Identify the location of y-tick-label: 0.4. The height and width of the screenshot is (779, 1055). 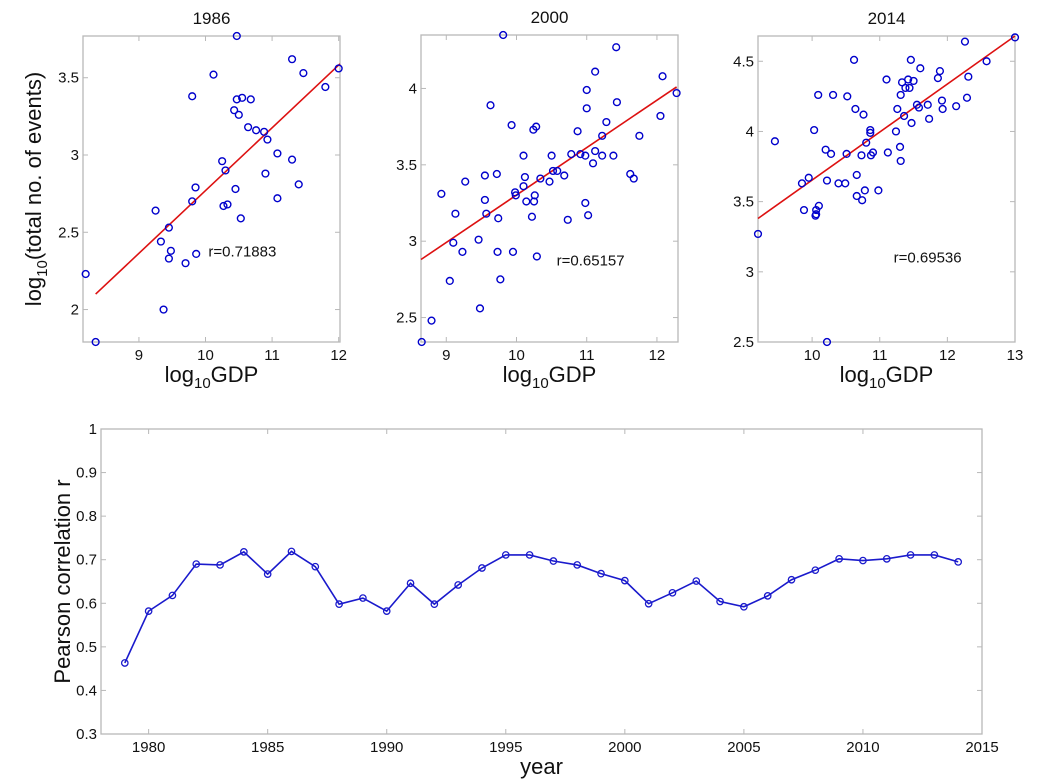
(86, 690).